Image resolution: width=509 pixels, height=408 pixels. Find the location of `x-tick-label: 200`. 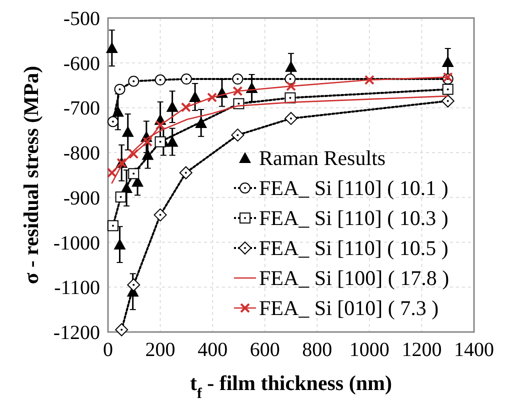

x-tick-label: 200 is located at coordinates (160, 350).